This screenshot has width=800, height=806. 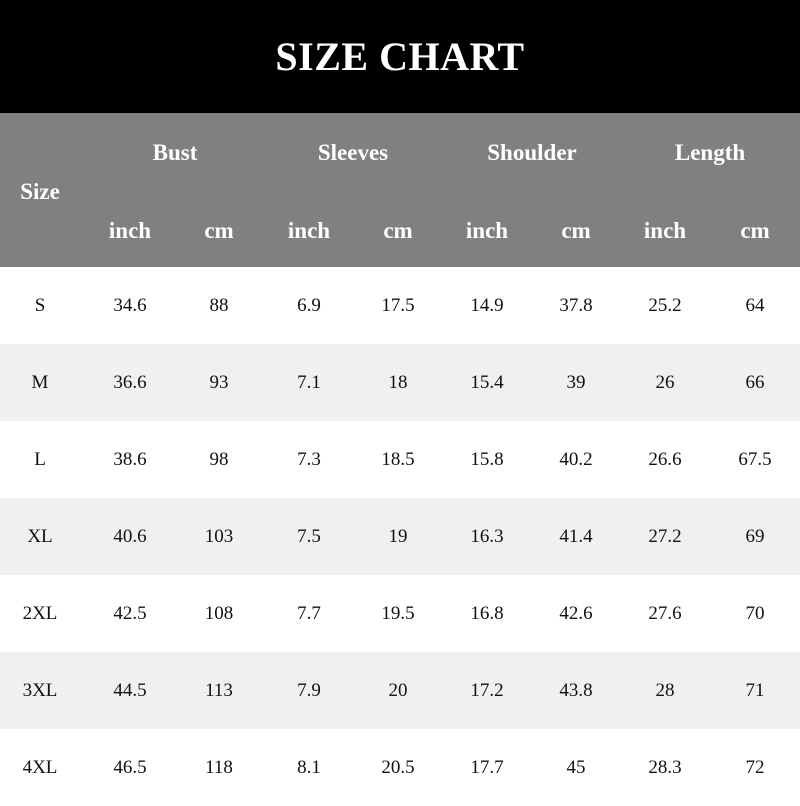 What do you see at coordinates (40, 305) in the screenshot?
I see `cell-size: S` at bounding box center [40, 305].